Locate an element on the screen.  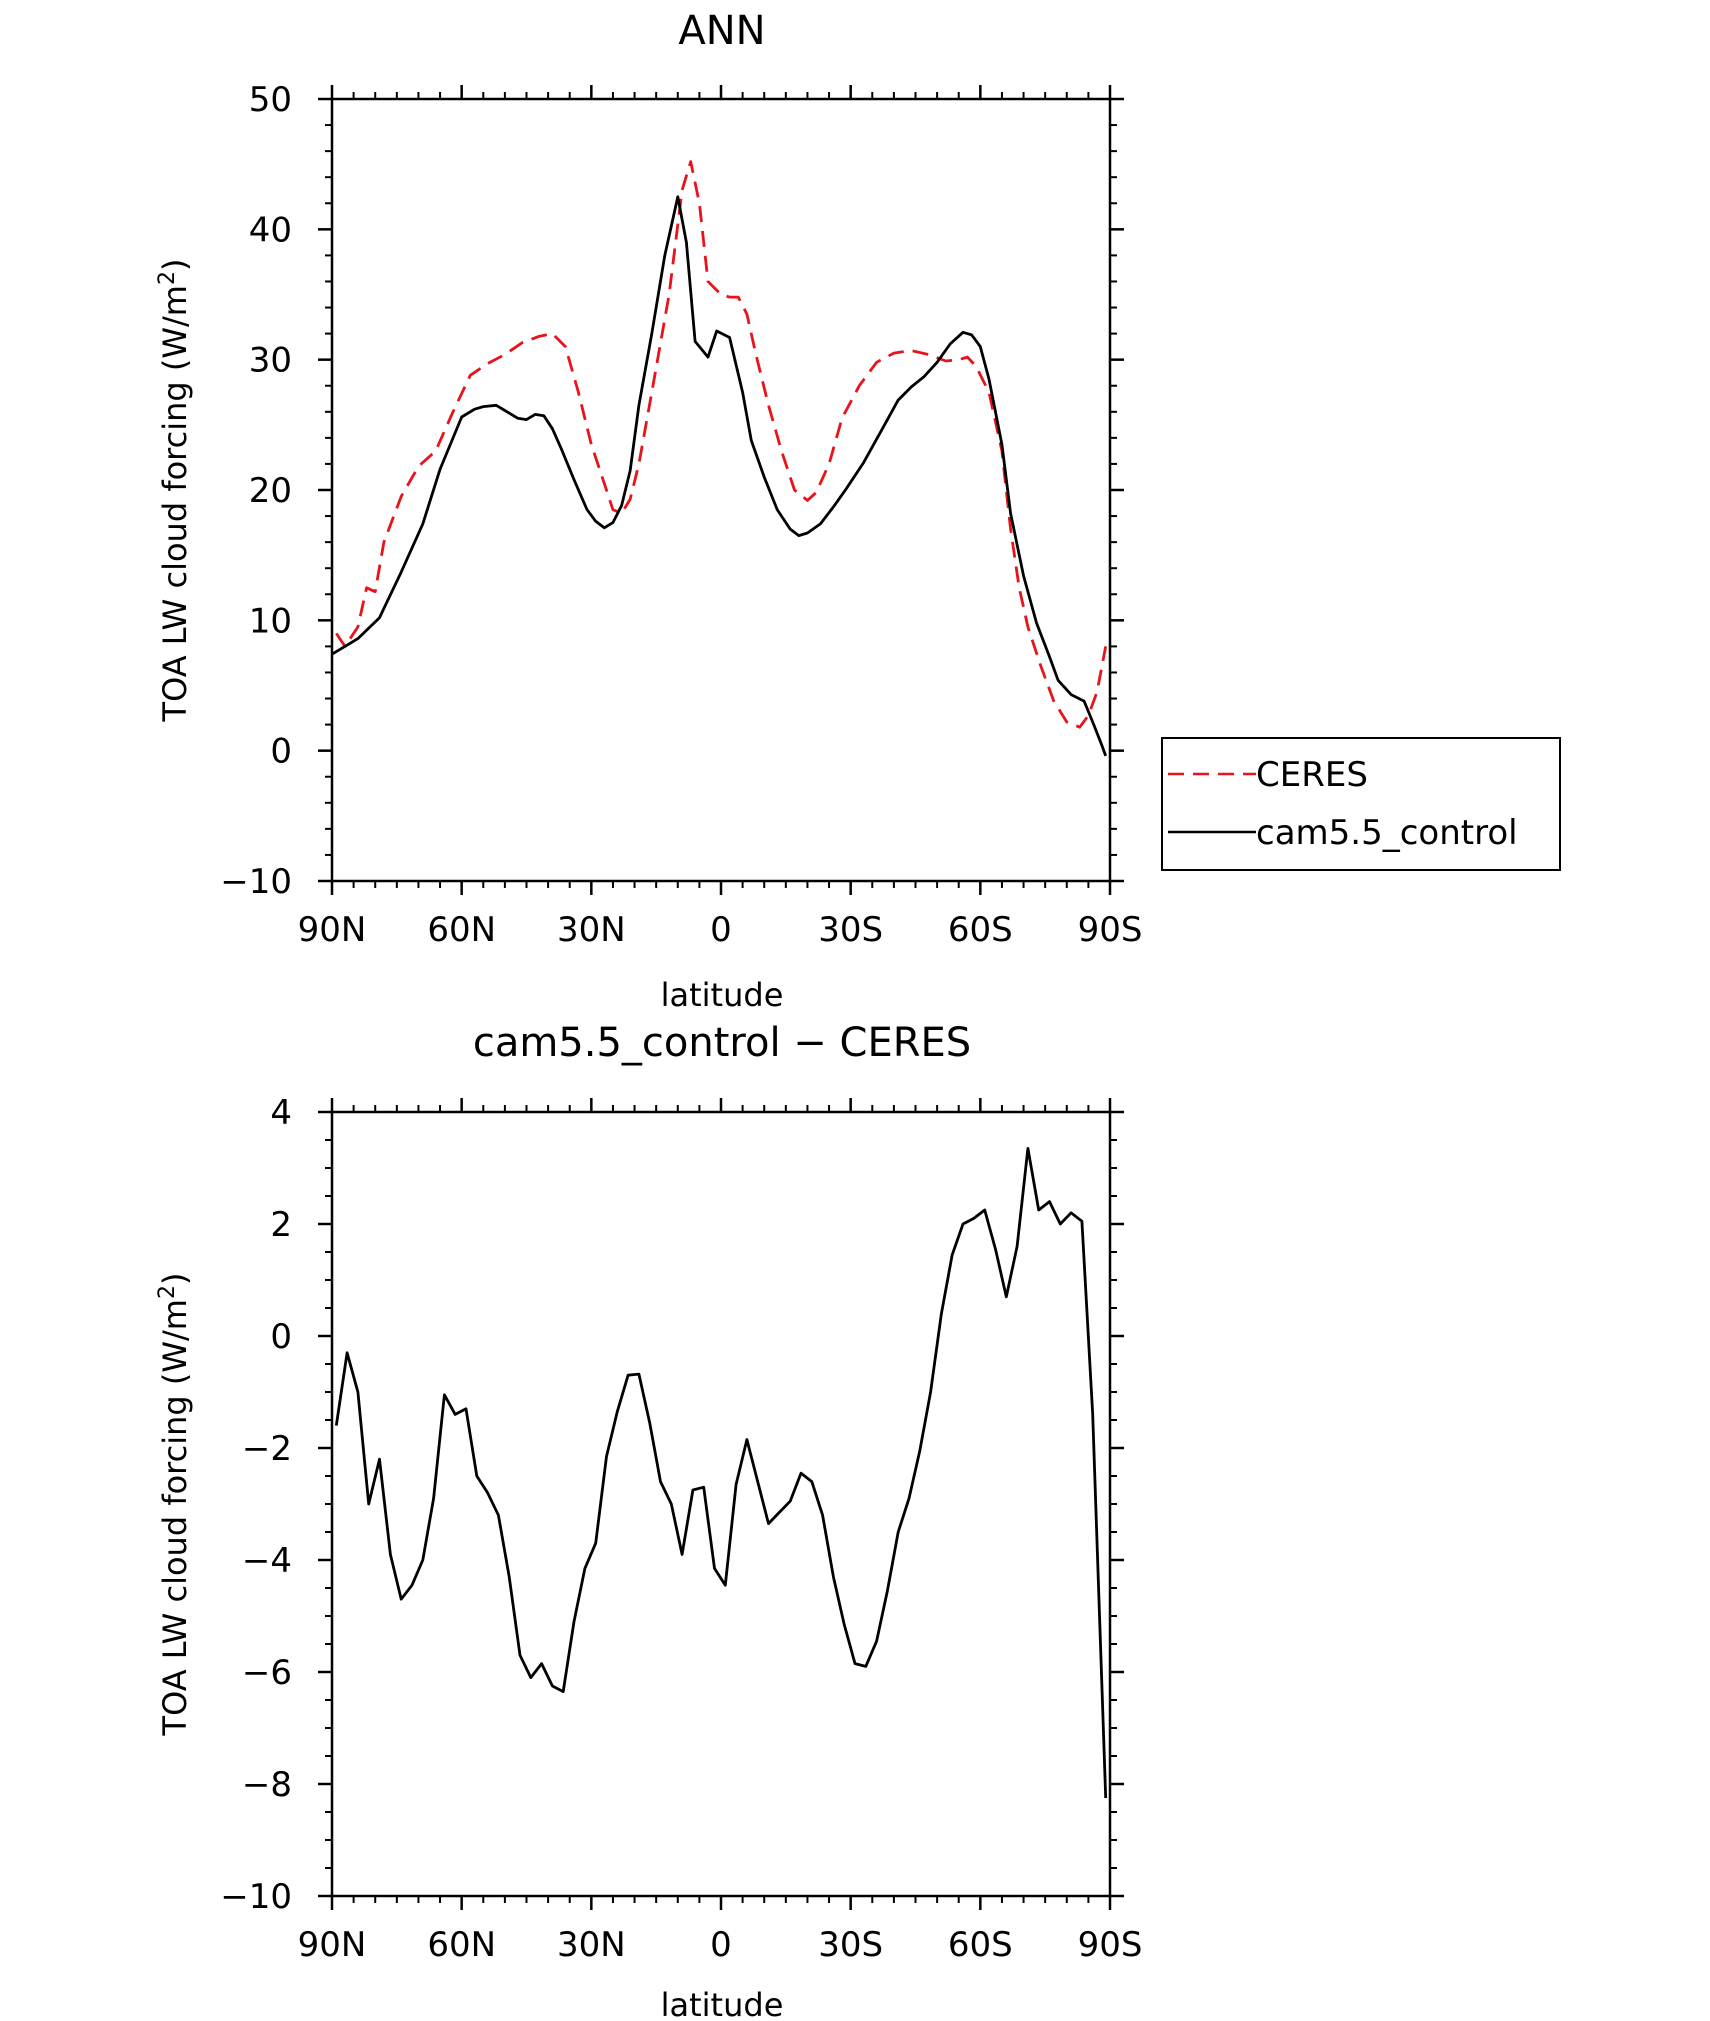
series-line-cam5-5-control is located at coordinates (719, 476).